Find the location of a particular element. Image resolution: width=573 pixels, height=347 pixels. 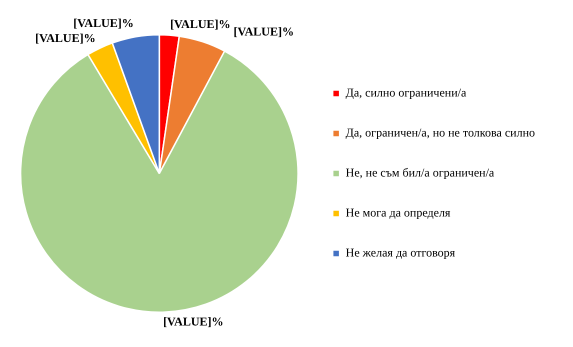

legend-label: Не мога да определя is located at coordinates (398, 213).